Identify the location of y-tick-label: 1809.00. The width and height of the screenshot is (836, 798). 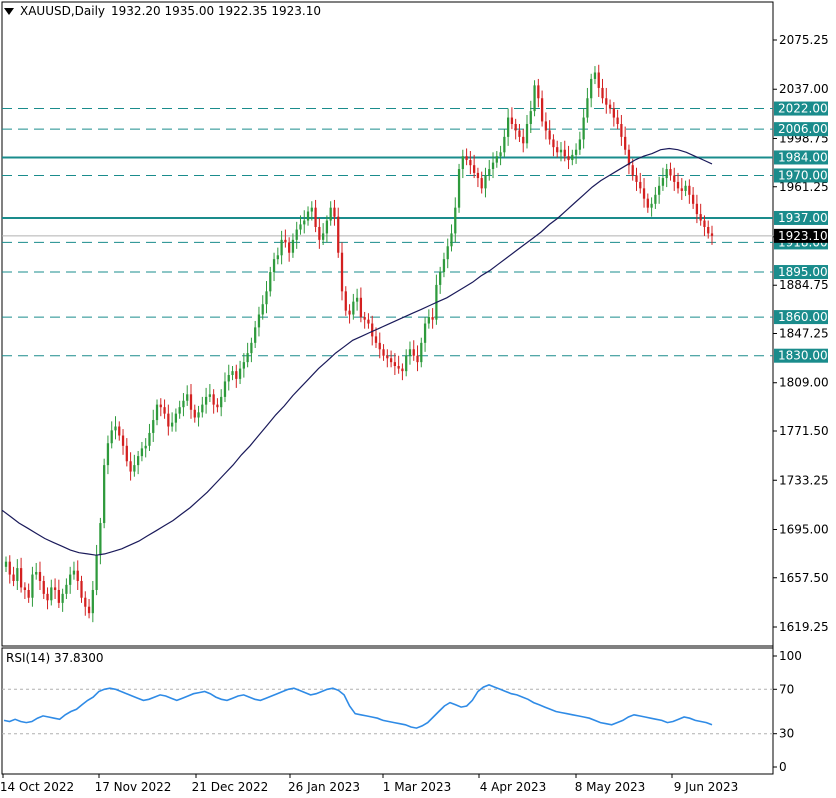
(804, 383).